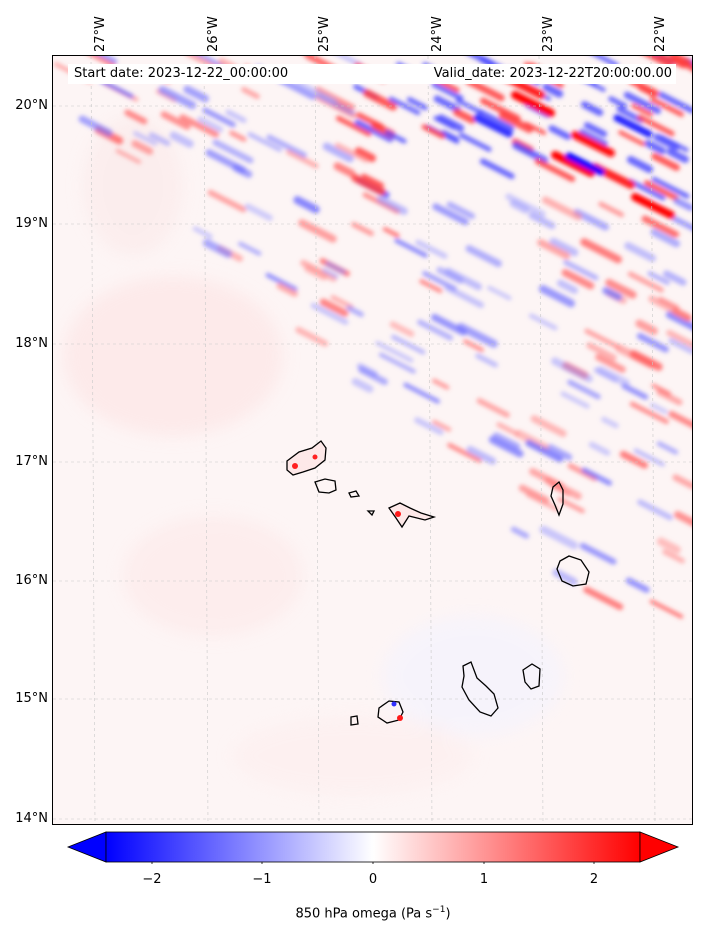  What do you see at coordinates (213, 34) in the screenshot?
I see `lon-label-26w: 26°W` at bounding box center [213, 34].